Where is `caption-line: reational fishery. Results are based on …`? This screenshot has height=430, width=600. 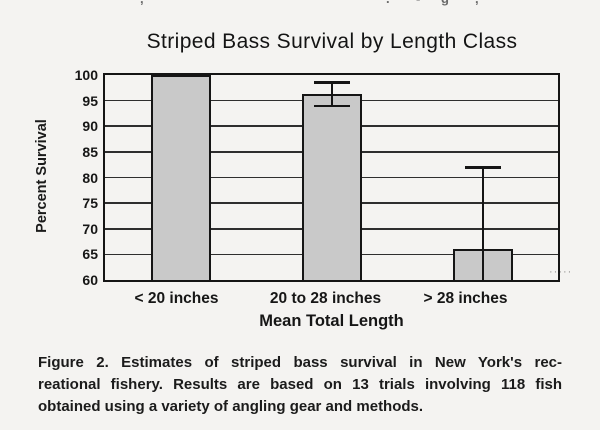
caption-line: reational fishery. Results are based on … is located at coordinates (300, 384).